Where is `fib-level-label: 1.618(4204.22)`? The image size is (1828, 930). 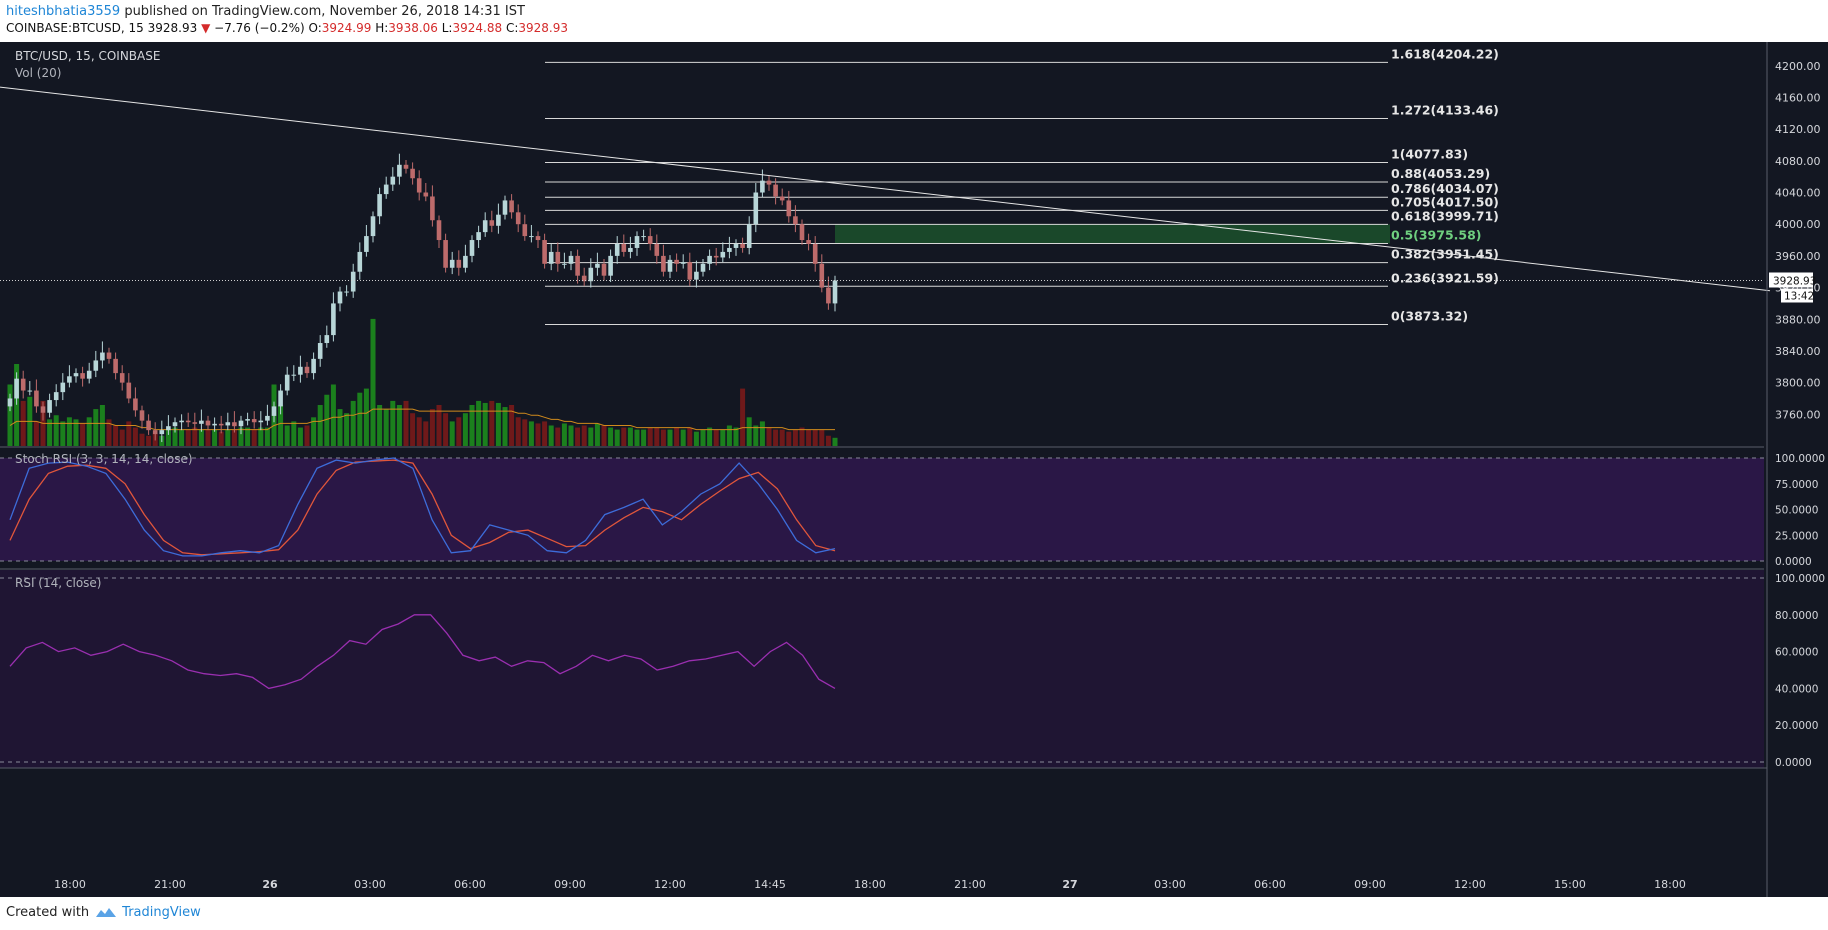 fib-level-label: 1.618(4204.22) is located at coordinates (1445, 53).